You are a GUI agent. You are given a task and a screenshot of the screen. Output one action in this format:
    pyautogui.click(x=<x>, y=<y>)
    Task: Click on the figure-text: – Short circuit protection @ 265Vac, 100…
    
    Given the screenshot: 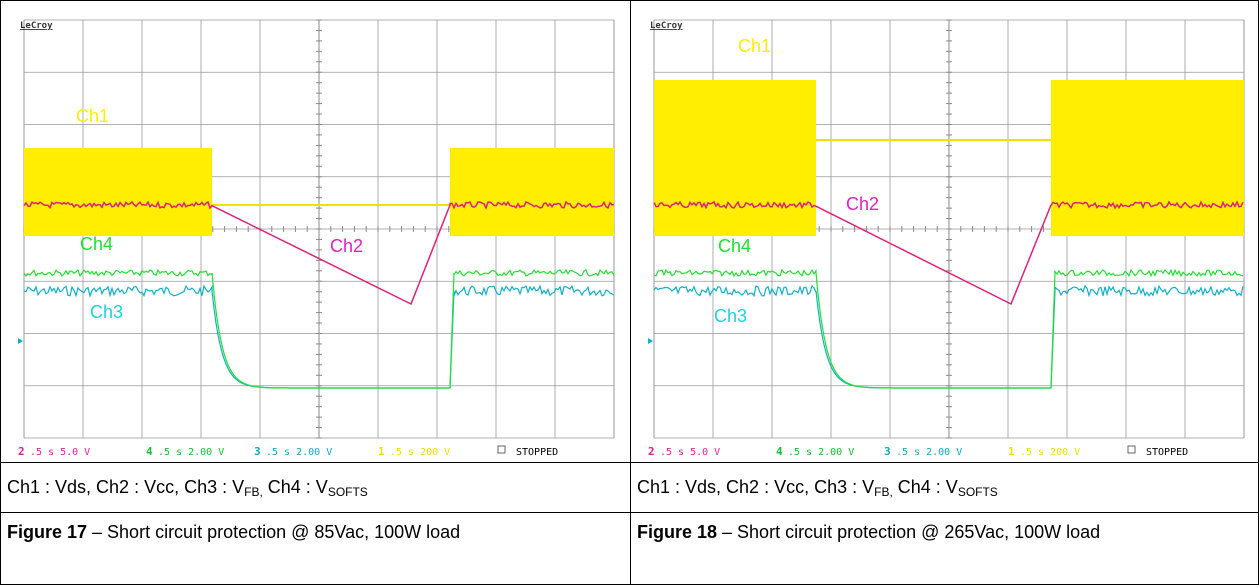 What is the action you would take?
    pyautogui.click(x=909, y=532)
    